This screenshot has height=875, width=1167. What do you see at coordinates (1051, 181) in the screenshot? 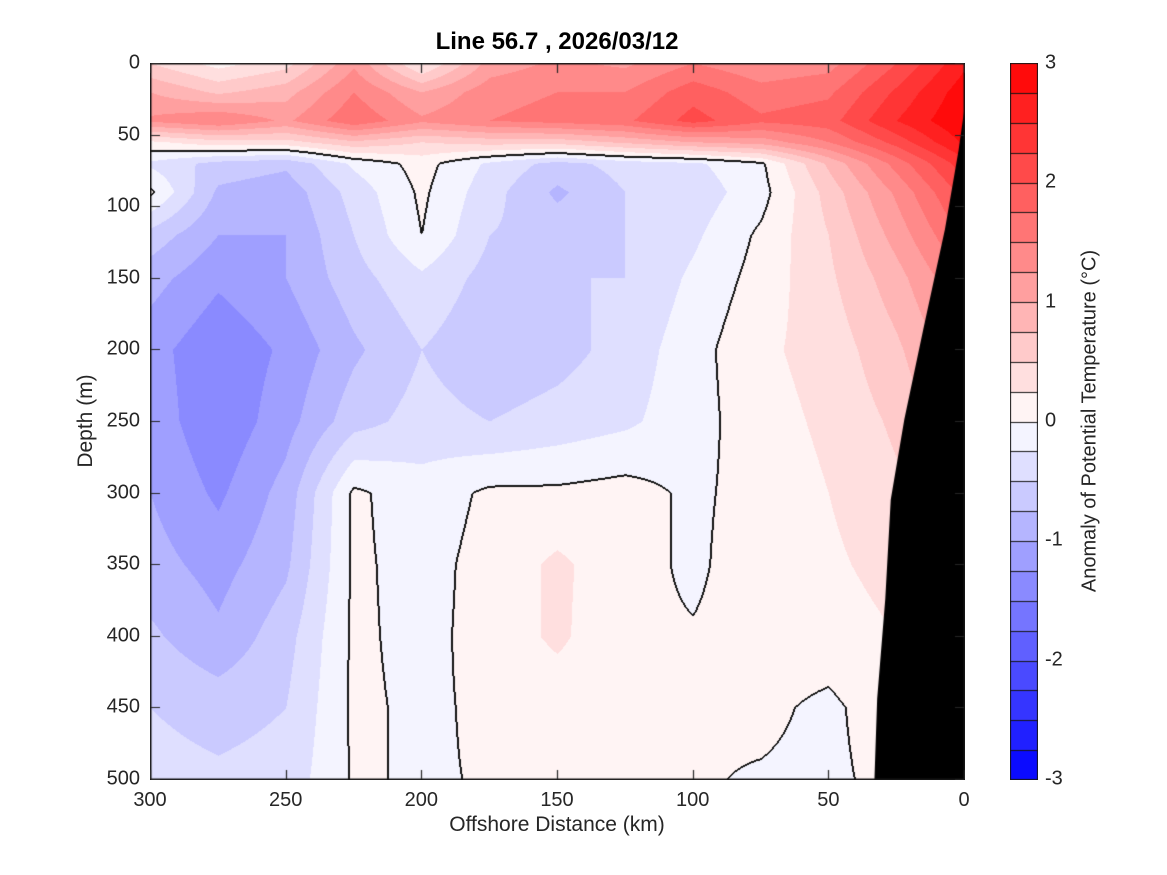
I see `colorbar-tick-label: 2` at bounding box center [1051, 181].